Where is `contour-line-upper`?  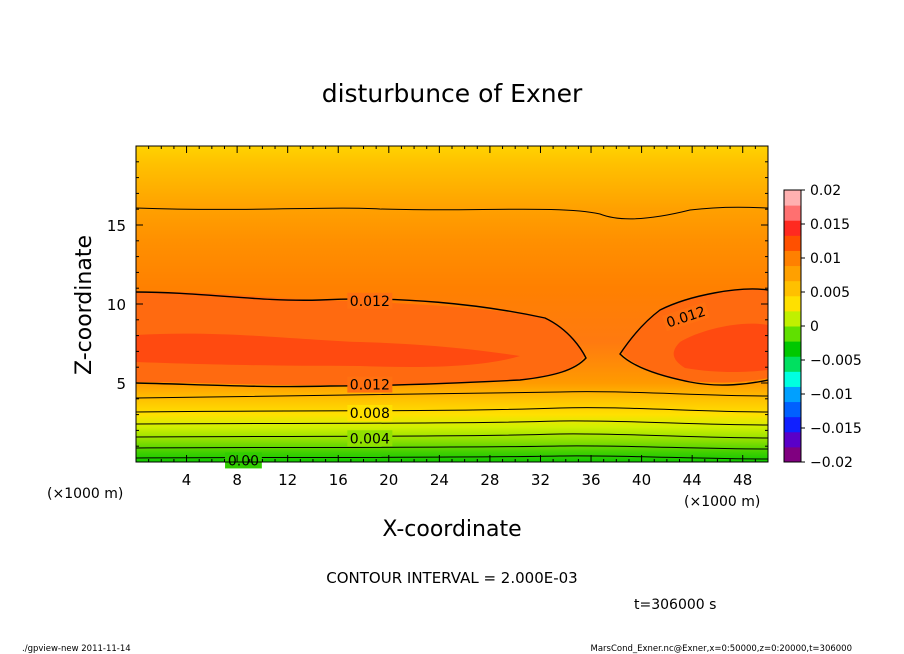
contour-line-upper is located at coordinates (452, 213).